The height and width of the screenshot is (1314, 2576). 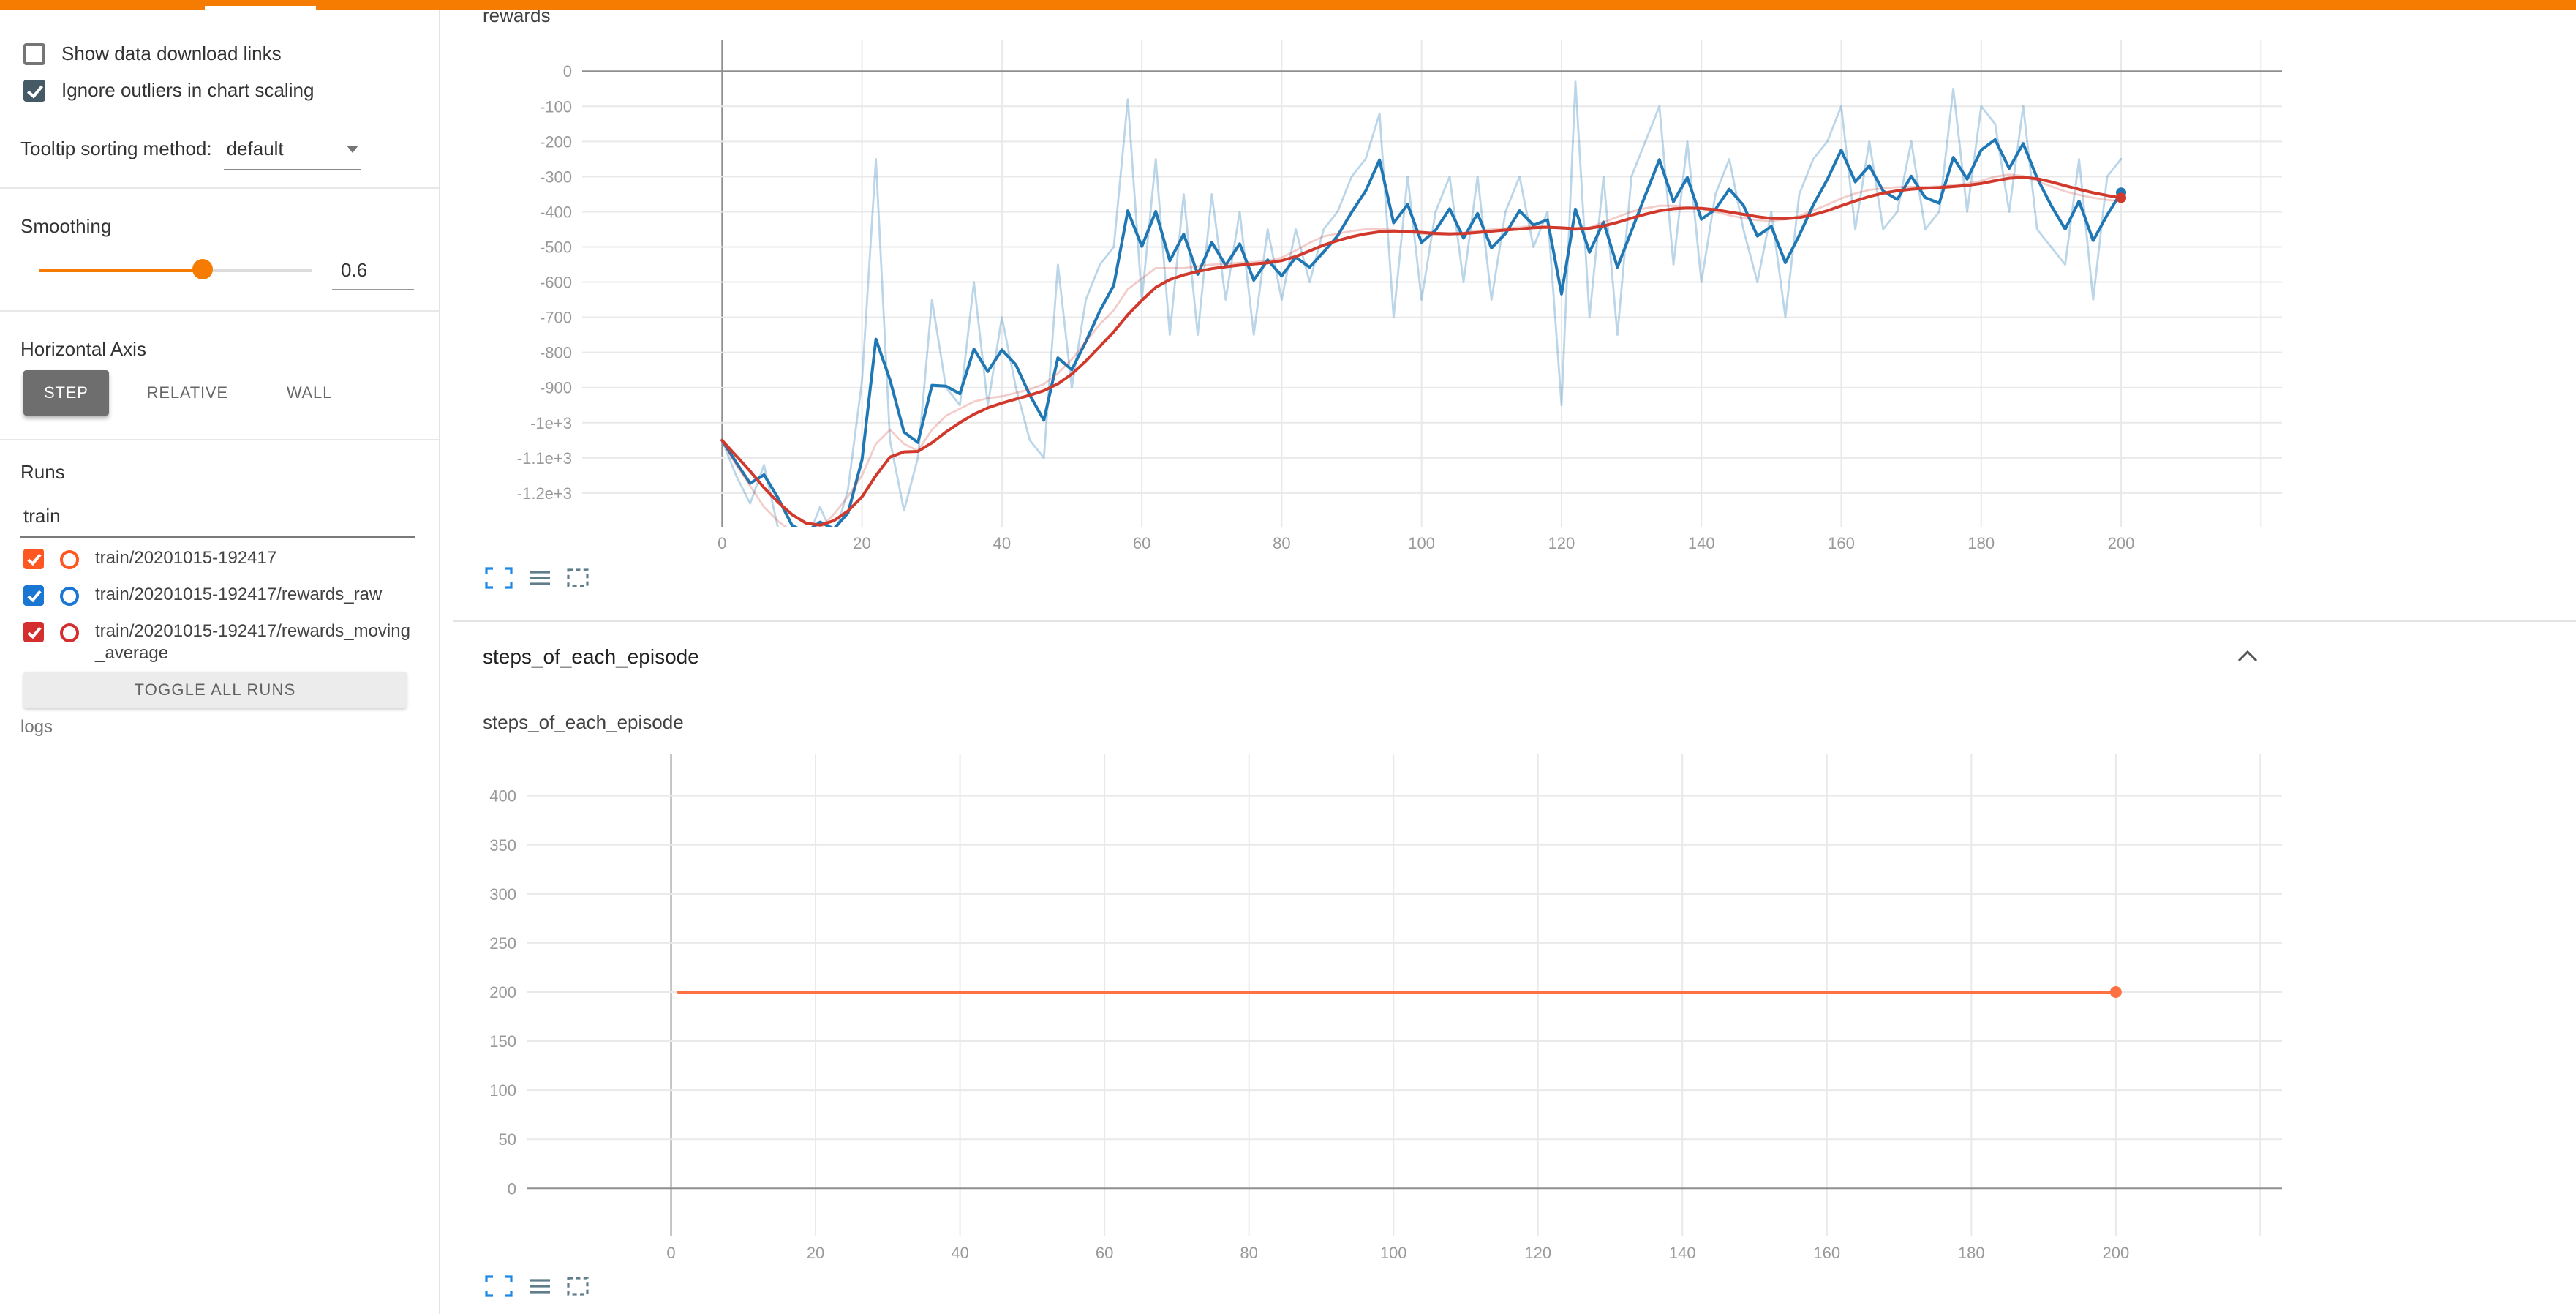 What do you see at coordinates (861, 543) in the screenshot?
I see `svg-text: 20` at bounding box center [861, 543].